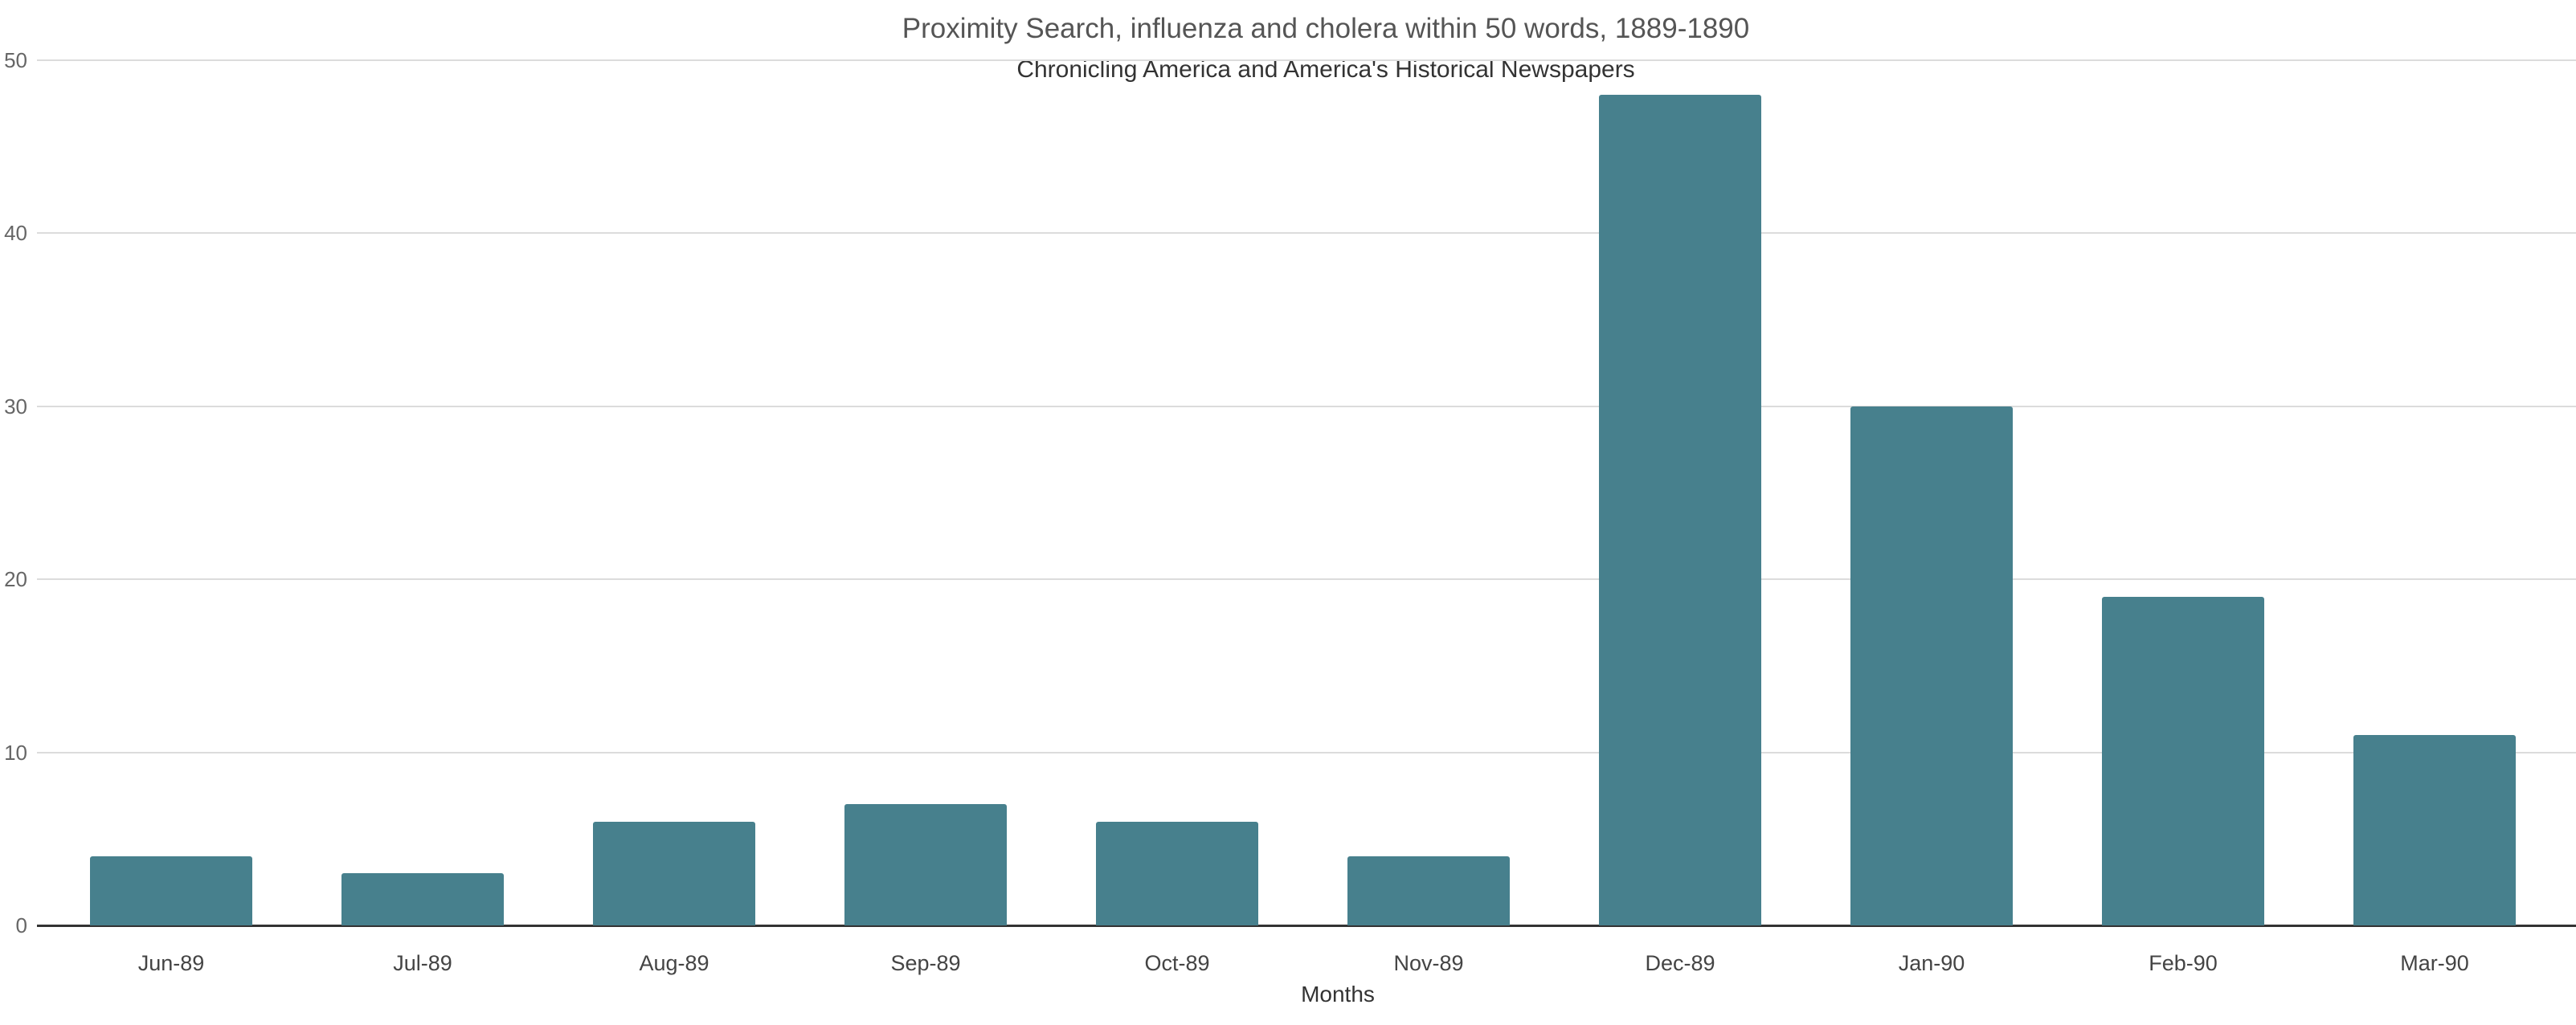  Describe the element at coordinates (15, 60) in the screenshot. I see `y-tick-label: 50` at that location.